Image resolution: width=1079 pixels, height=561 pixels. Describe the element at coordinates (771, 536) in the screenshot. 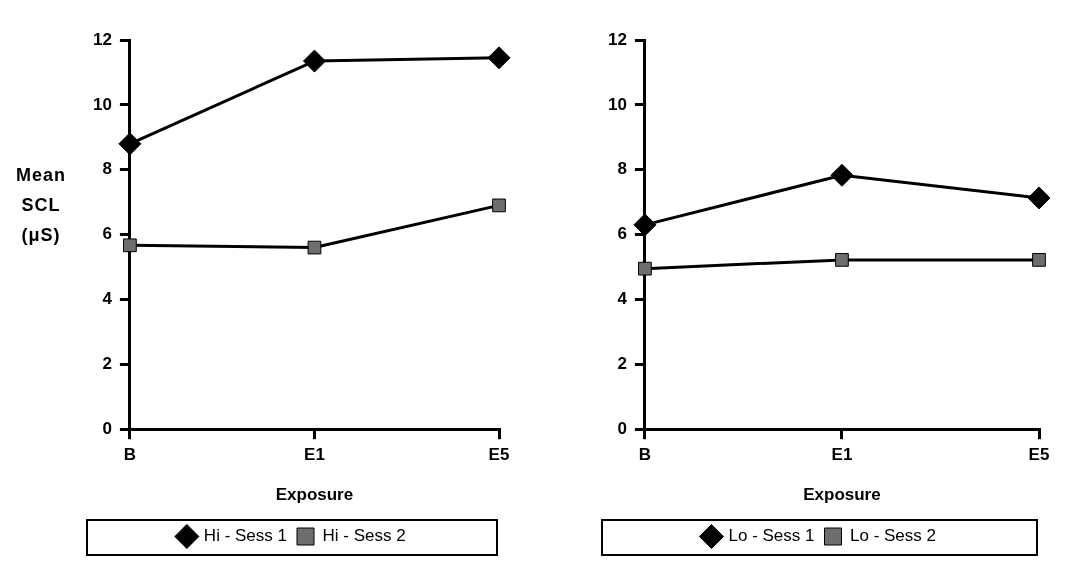

I see `legend-label: Lo - Sess 1` at that location.